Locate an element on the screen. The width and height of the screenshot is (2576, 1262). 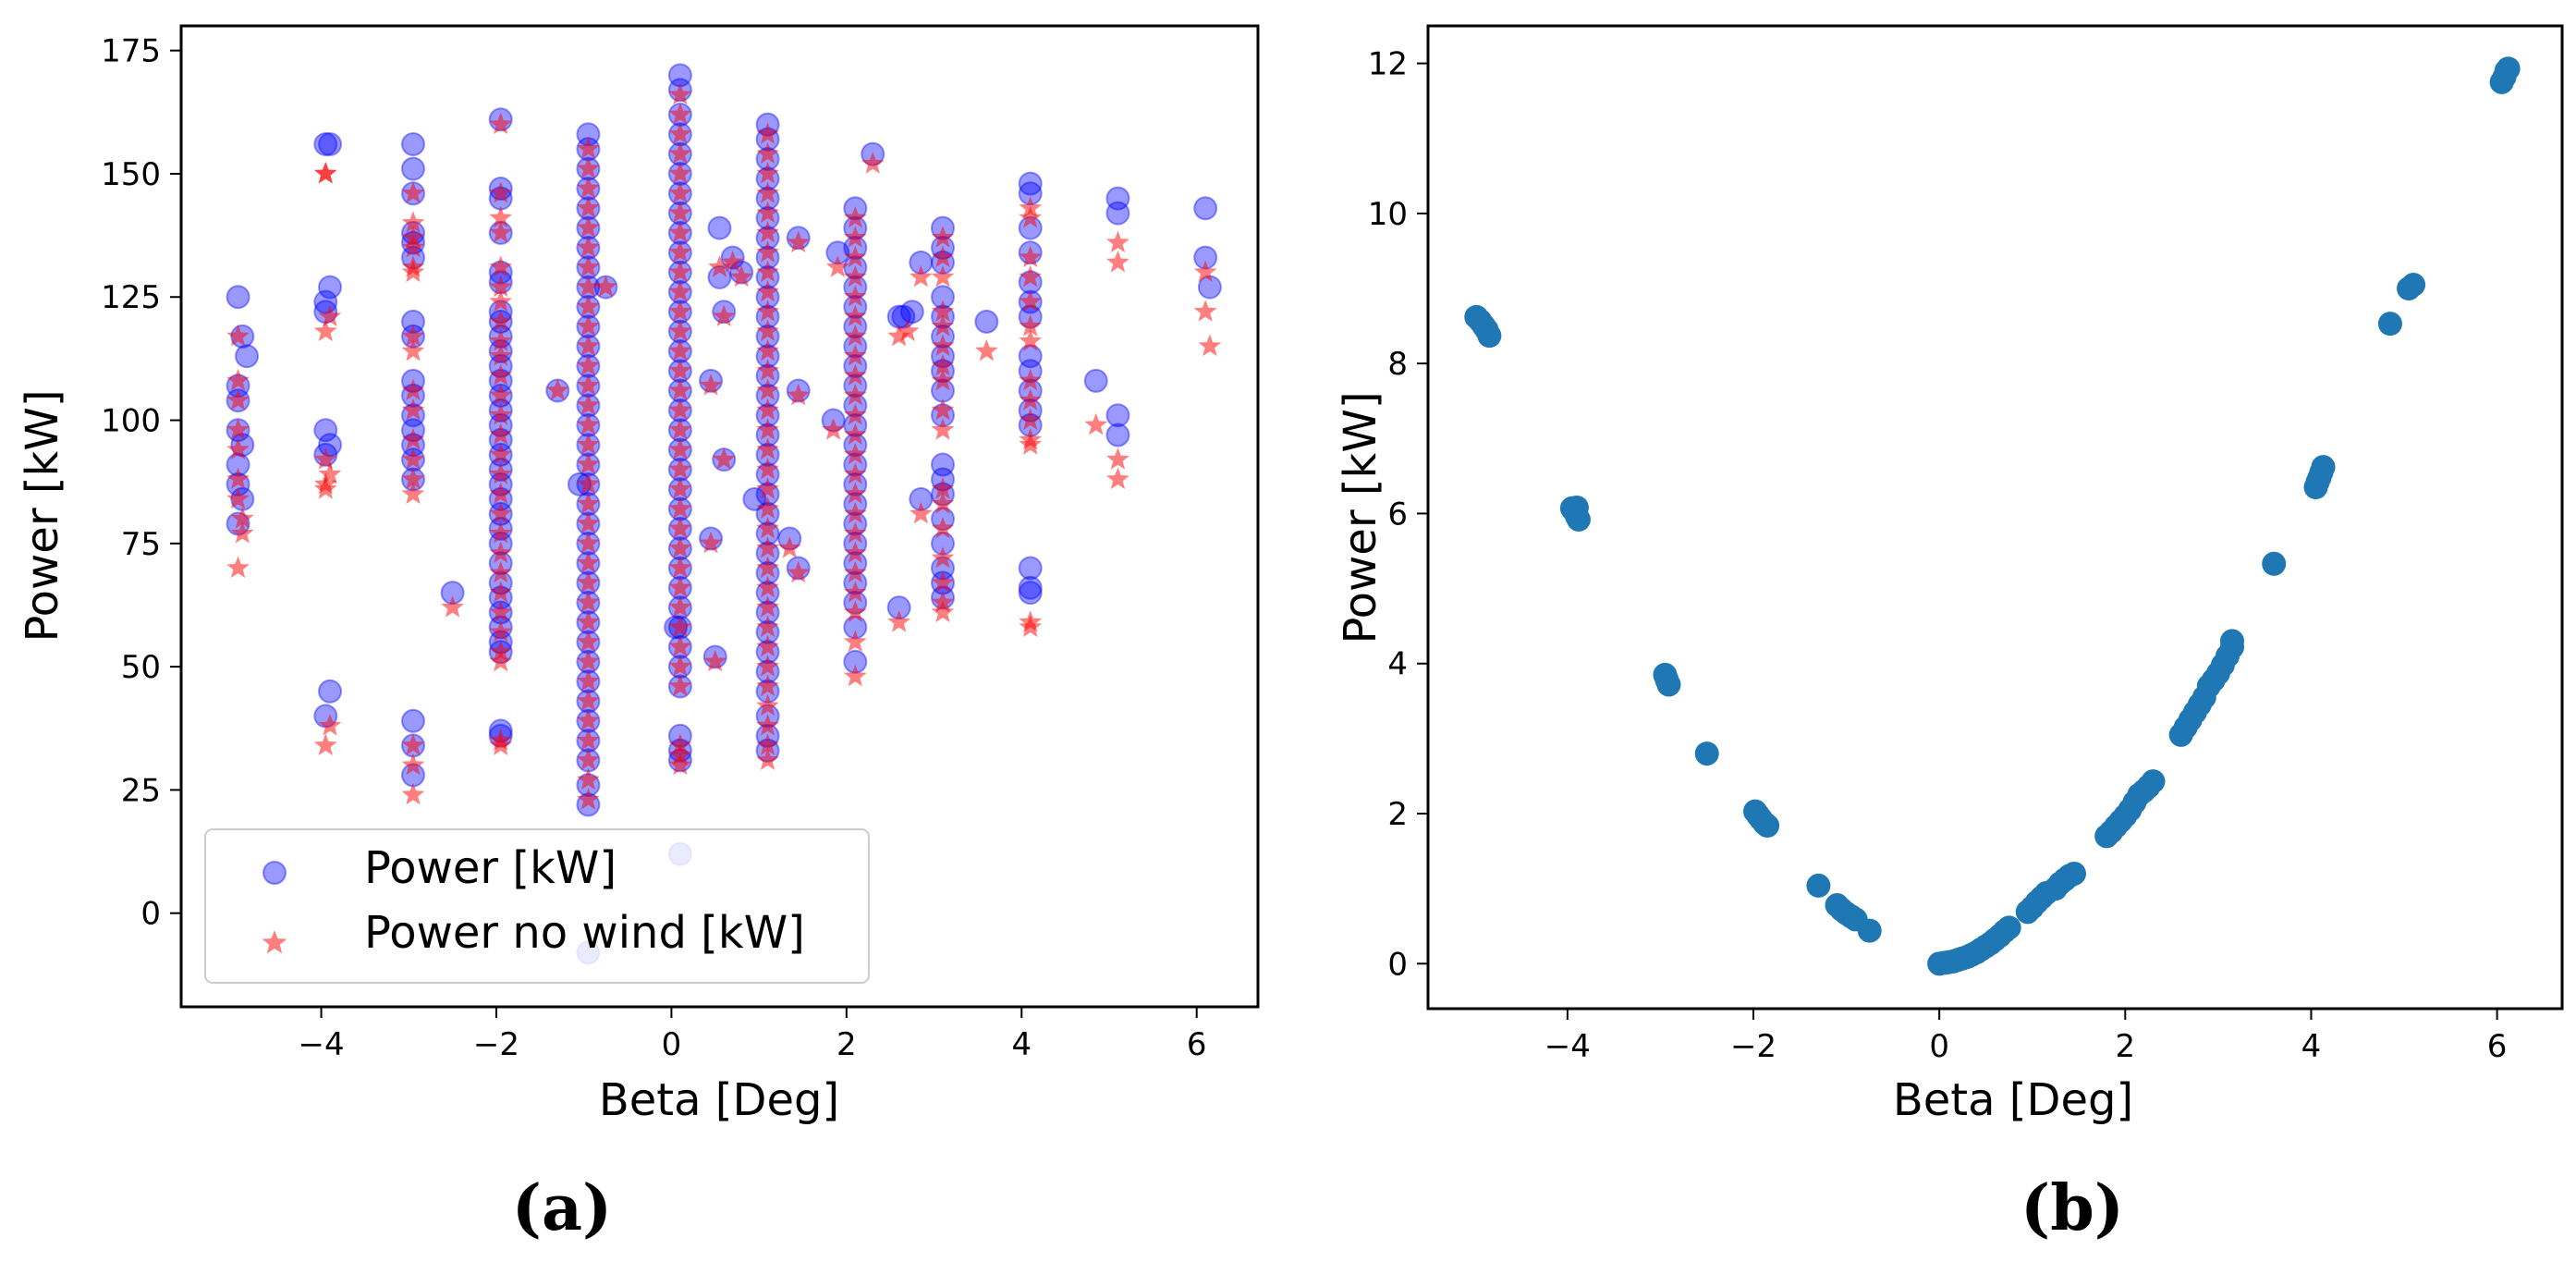
x-tick-label: 0 is located at coordinates (672, 1044).